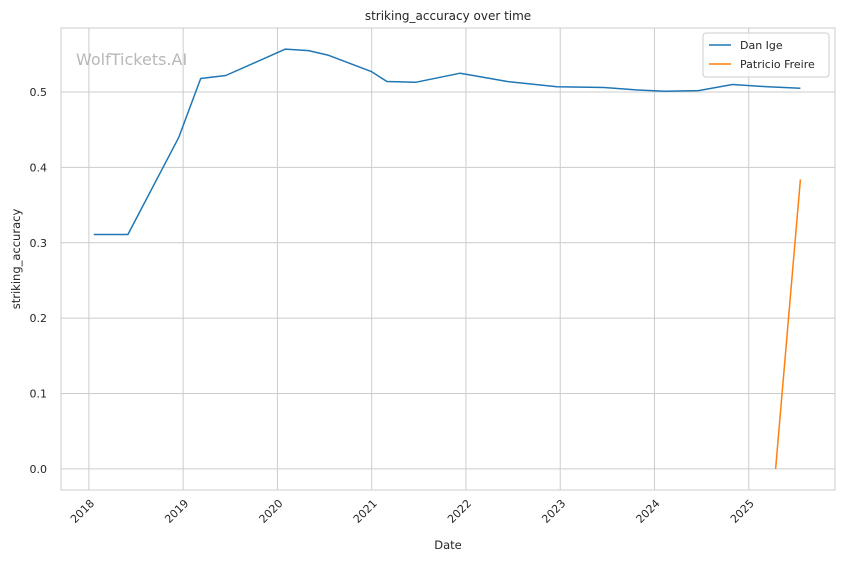 The width and height of the screenshot is (844, 566). What do you see at coordinates (39, 167) in the screenshot?
I see `y-tick-label: 0.4` at bounding box center [39, 167].